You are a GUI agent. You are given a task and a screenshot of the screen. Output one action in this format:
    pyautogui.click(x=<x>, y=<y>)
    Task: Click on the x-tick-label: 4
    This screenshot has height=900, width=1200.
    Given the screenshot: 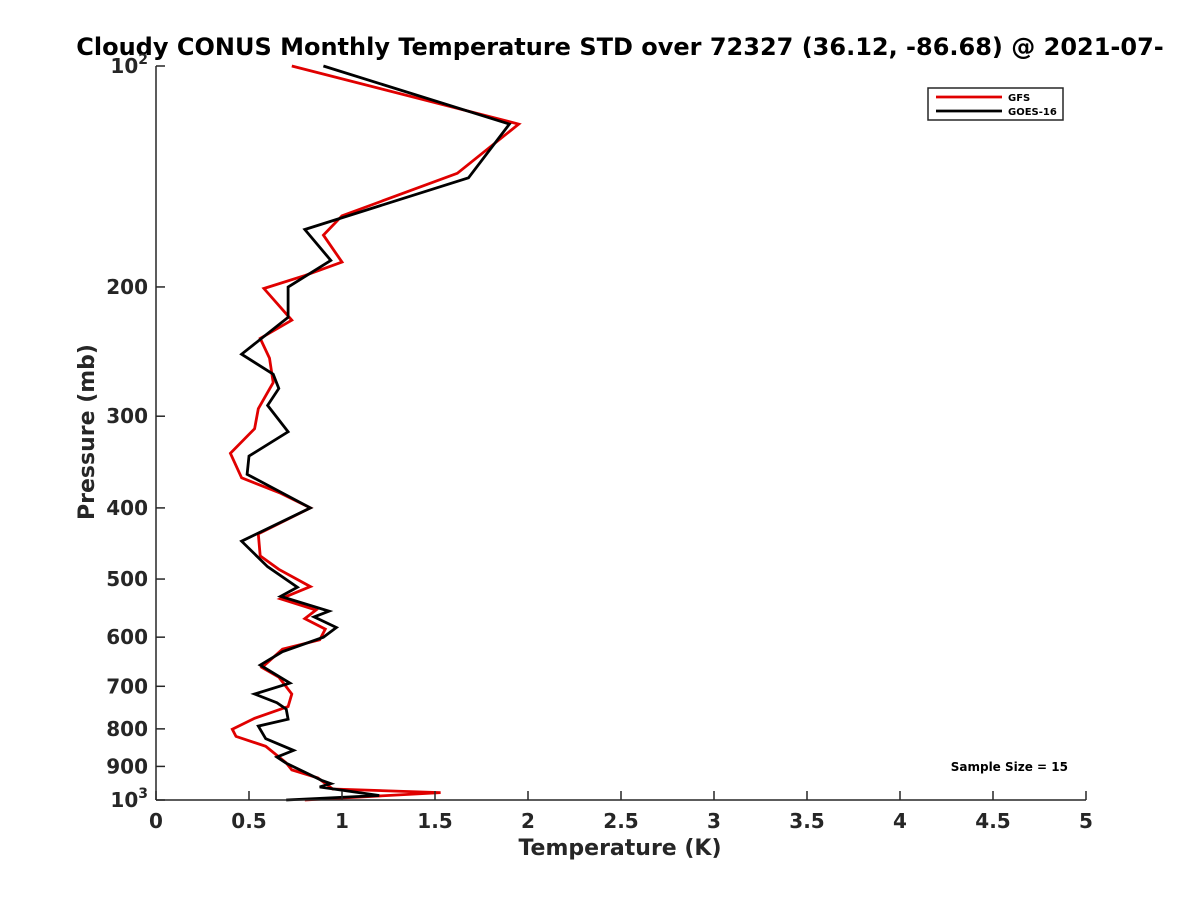 What is the action you would take?
    pyautogui.click(x=900, y=821)
    